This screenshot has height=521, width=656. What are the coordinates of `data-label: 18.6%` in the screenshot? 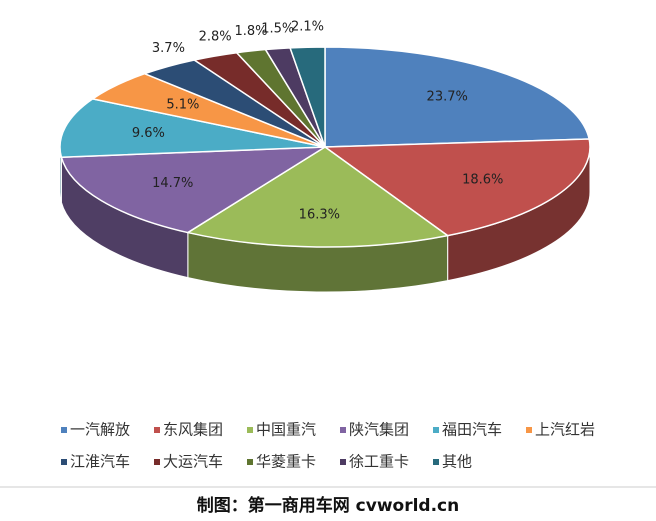 It's located at (482, 179).